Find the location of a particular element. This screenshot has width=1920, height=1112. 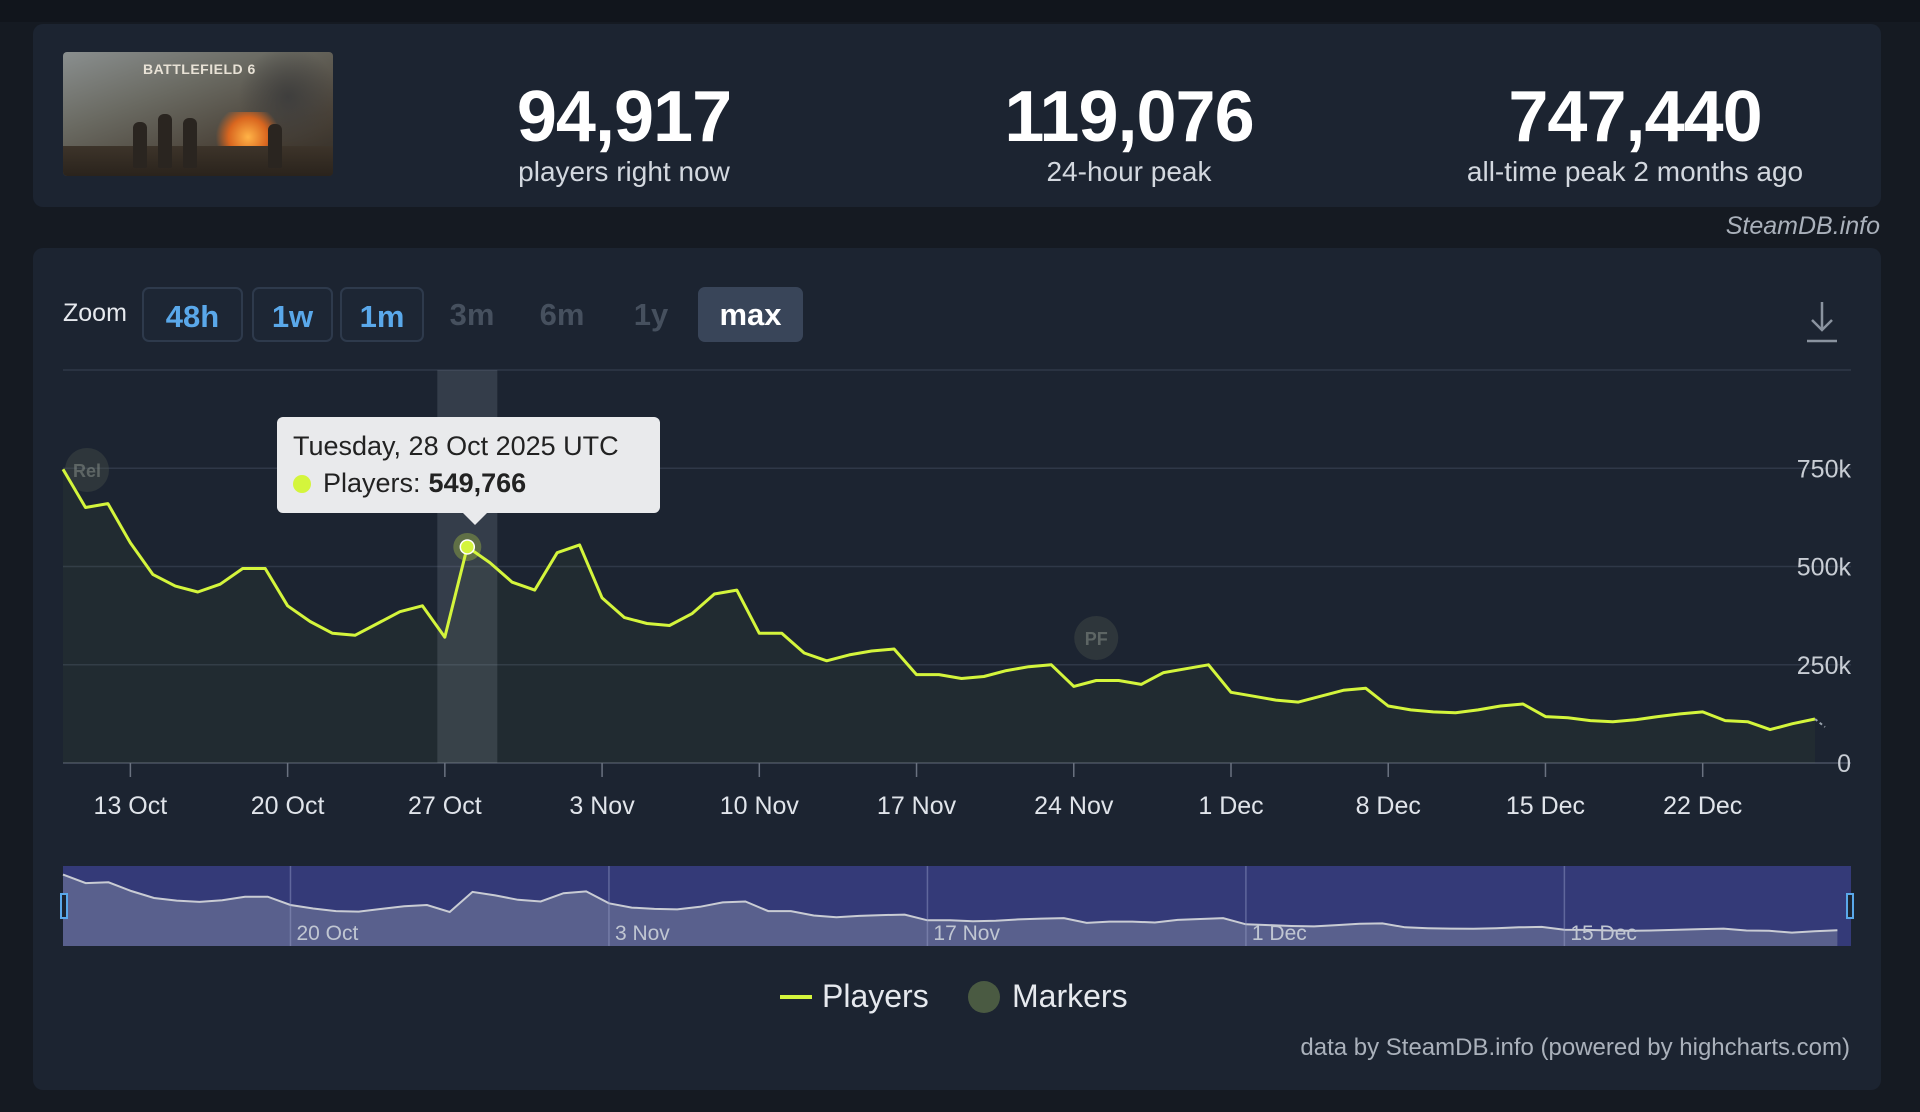

zoom-1y-button: 1y is located at coordinates (651, 314).